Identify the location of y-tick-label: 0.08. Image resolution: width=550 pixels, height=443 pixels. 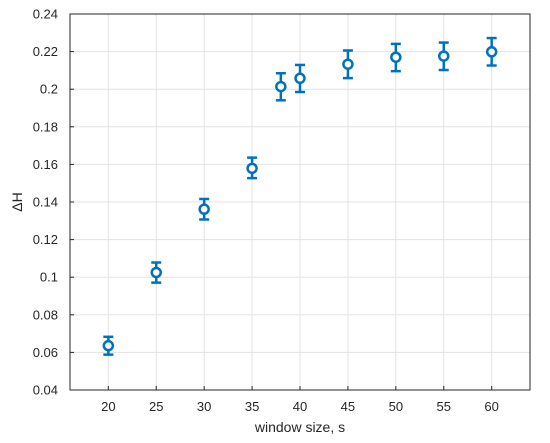
(45, 314).